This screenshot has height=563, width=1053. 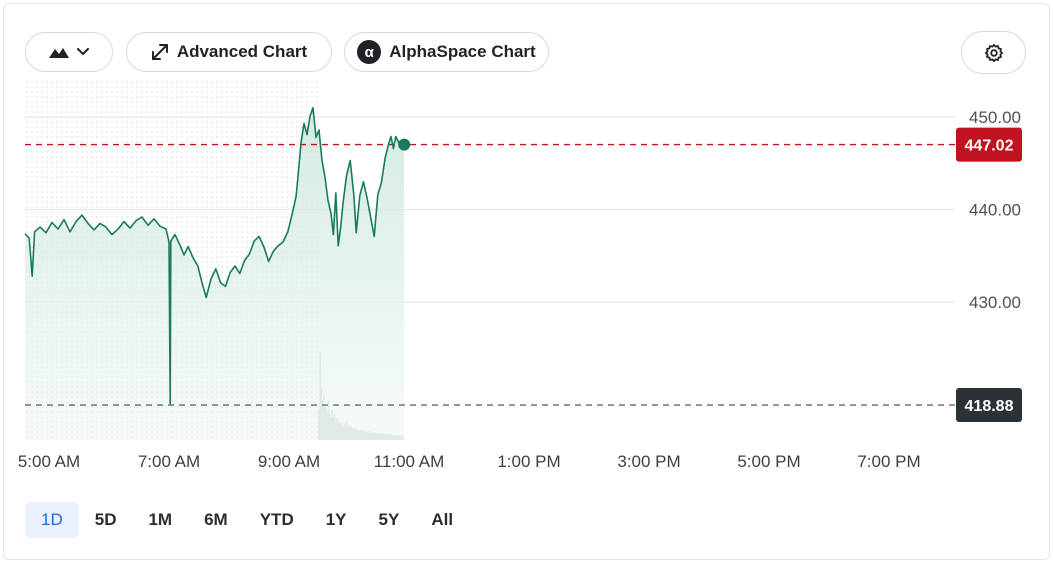 I want to click on current-price-badge: 447.02, so click(x=989, y=144).